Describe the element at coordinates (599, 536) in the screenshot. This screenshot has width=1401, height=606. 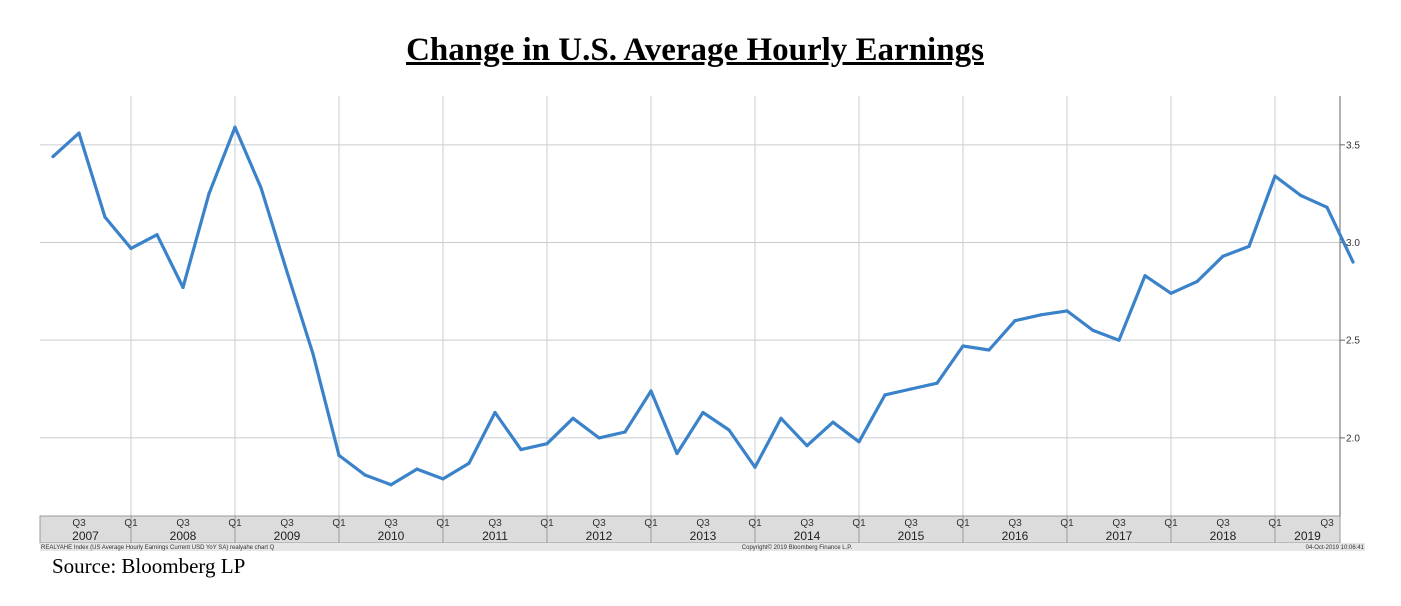
I see `year-label: 2012` at that location.